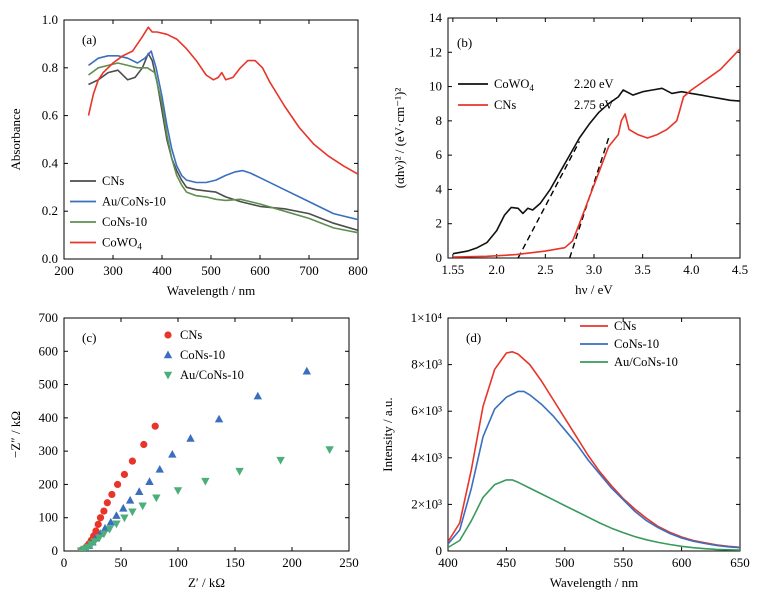  What do you see at coordinates (436, 17) in the screenshot?
I see `y-tick-label: 14` at bounding box center [436, 17].